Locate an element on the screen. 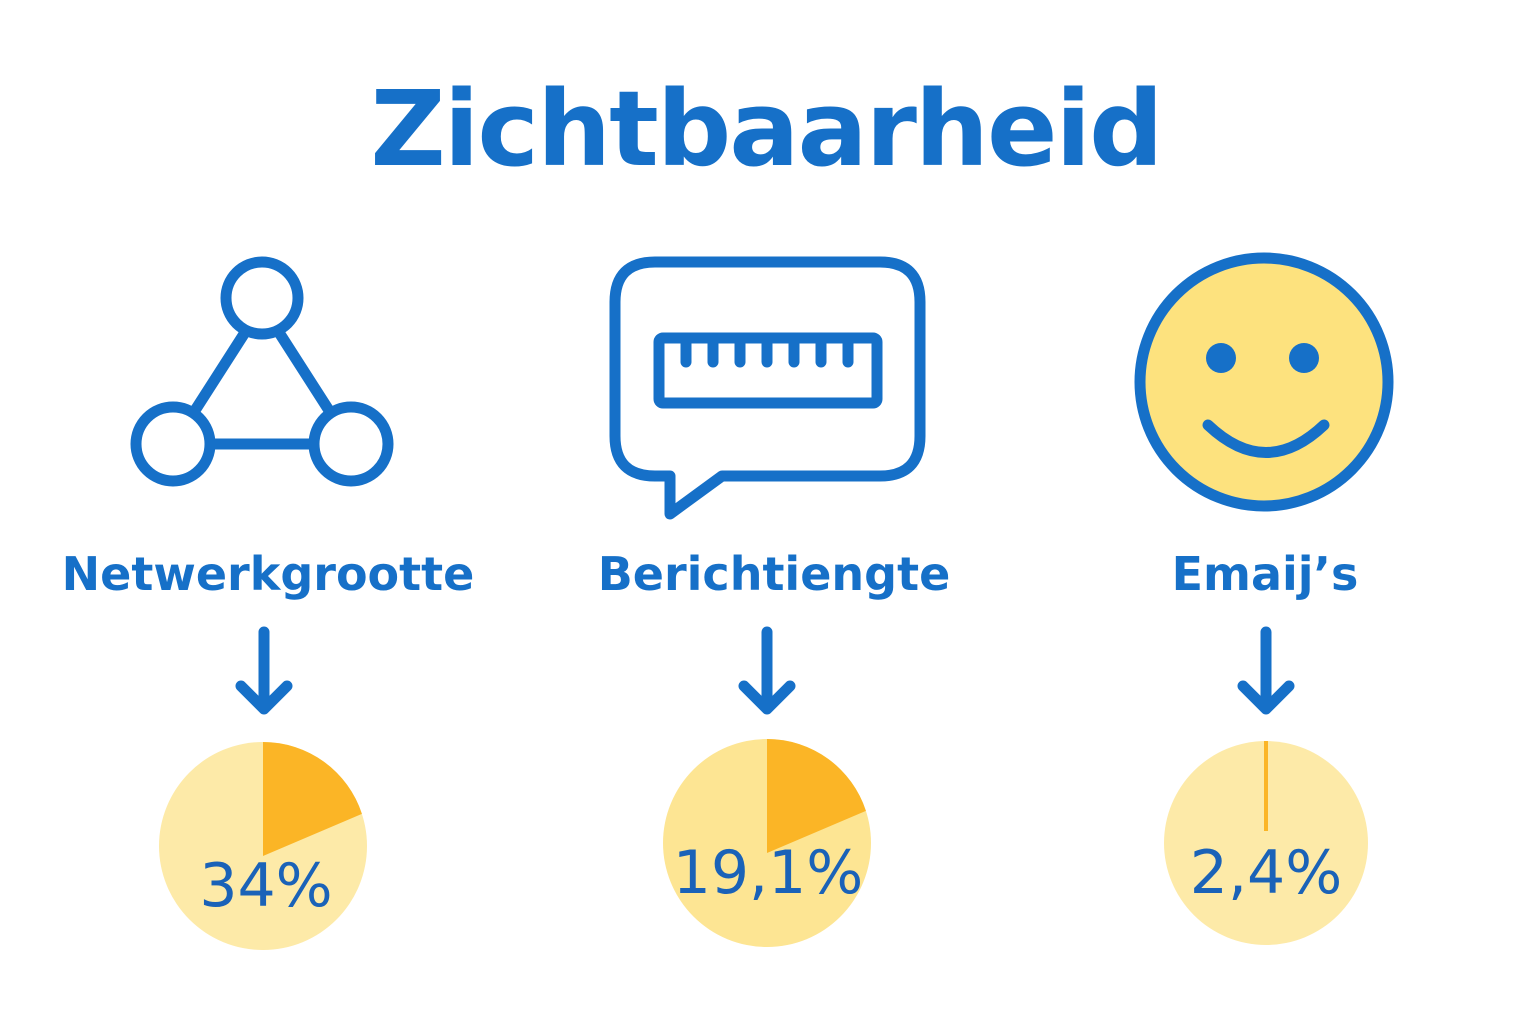 This screenshot has height=1024, width=1536. value-netwerkgrootte: 34% is located at coordinates (265, 886).